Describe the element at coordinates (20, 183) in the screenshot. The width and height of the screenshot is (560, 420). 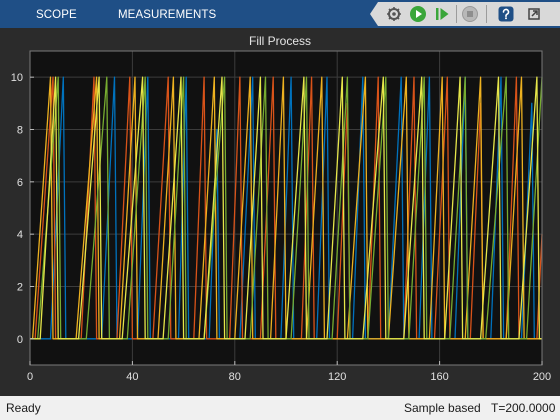
I see `y-tick-label: 6` at that location.